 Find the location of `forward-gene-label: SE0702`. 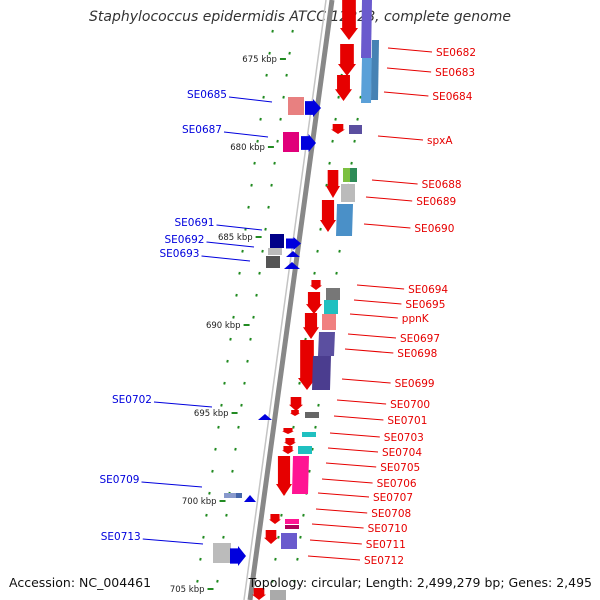

forward-gene-label: SE0702 is located at coordinates (132, 400).